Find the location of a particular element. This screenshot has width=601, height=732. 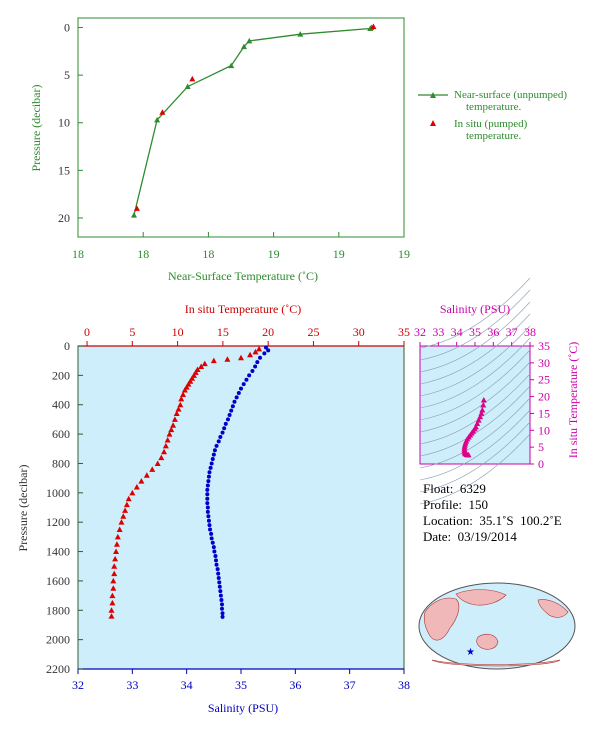

pressure-tick-label: 1600 is located at coordinates (58, 581).